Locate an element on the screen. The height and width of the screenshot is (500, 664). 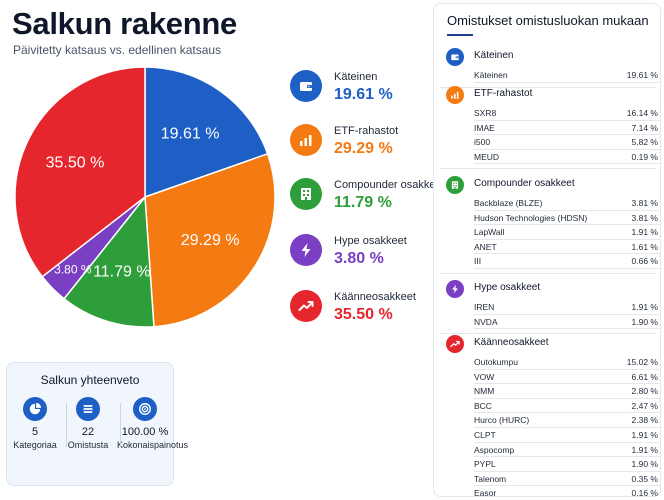
holding-name: MEUD is located at coordinates (487, 156).